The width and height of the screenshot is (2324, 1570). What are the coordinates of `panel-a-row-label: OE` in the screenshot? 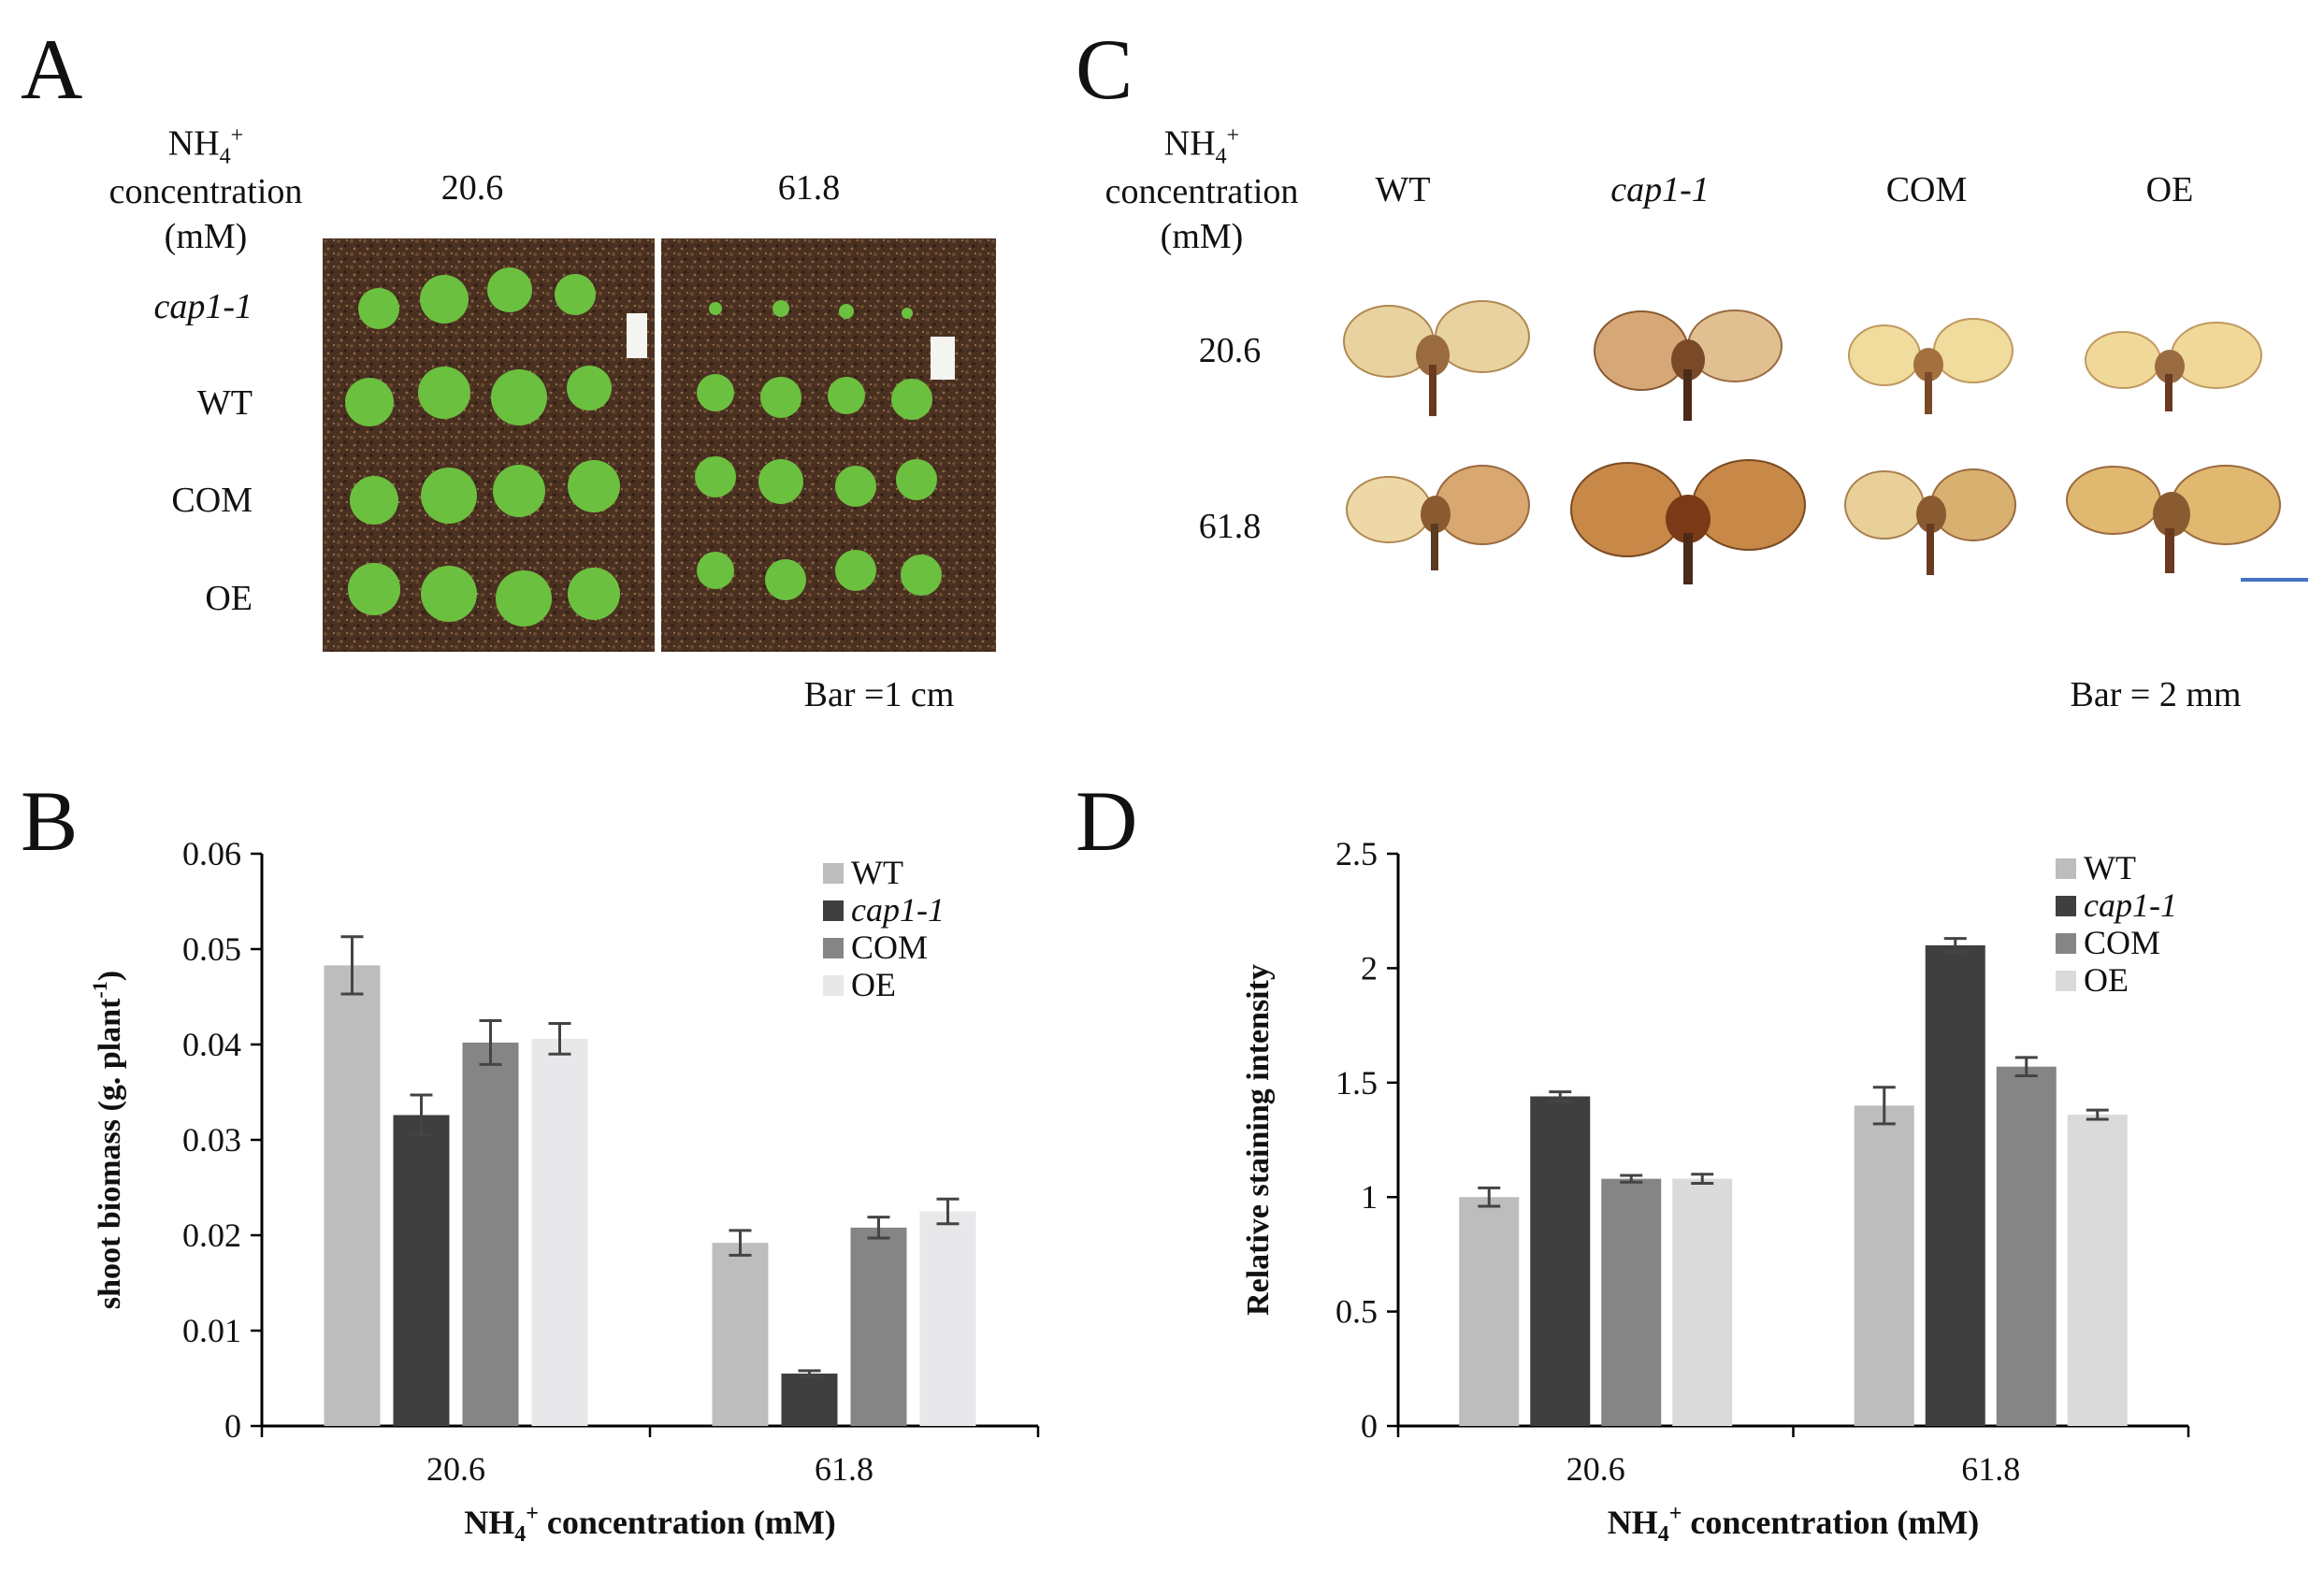 It's located at (229, 598).